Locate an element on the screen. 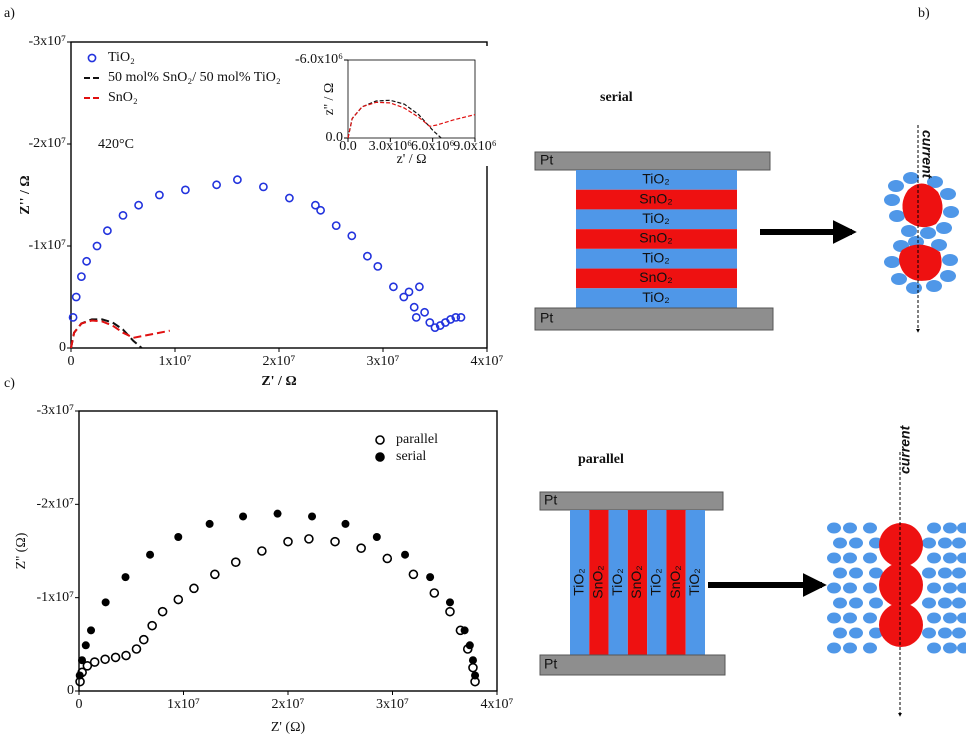 Image resolution: width=966 pixels, height=742 pixels. legend-label: TiO₂ is located at coordinates (121, 57).